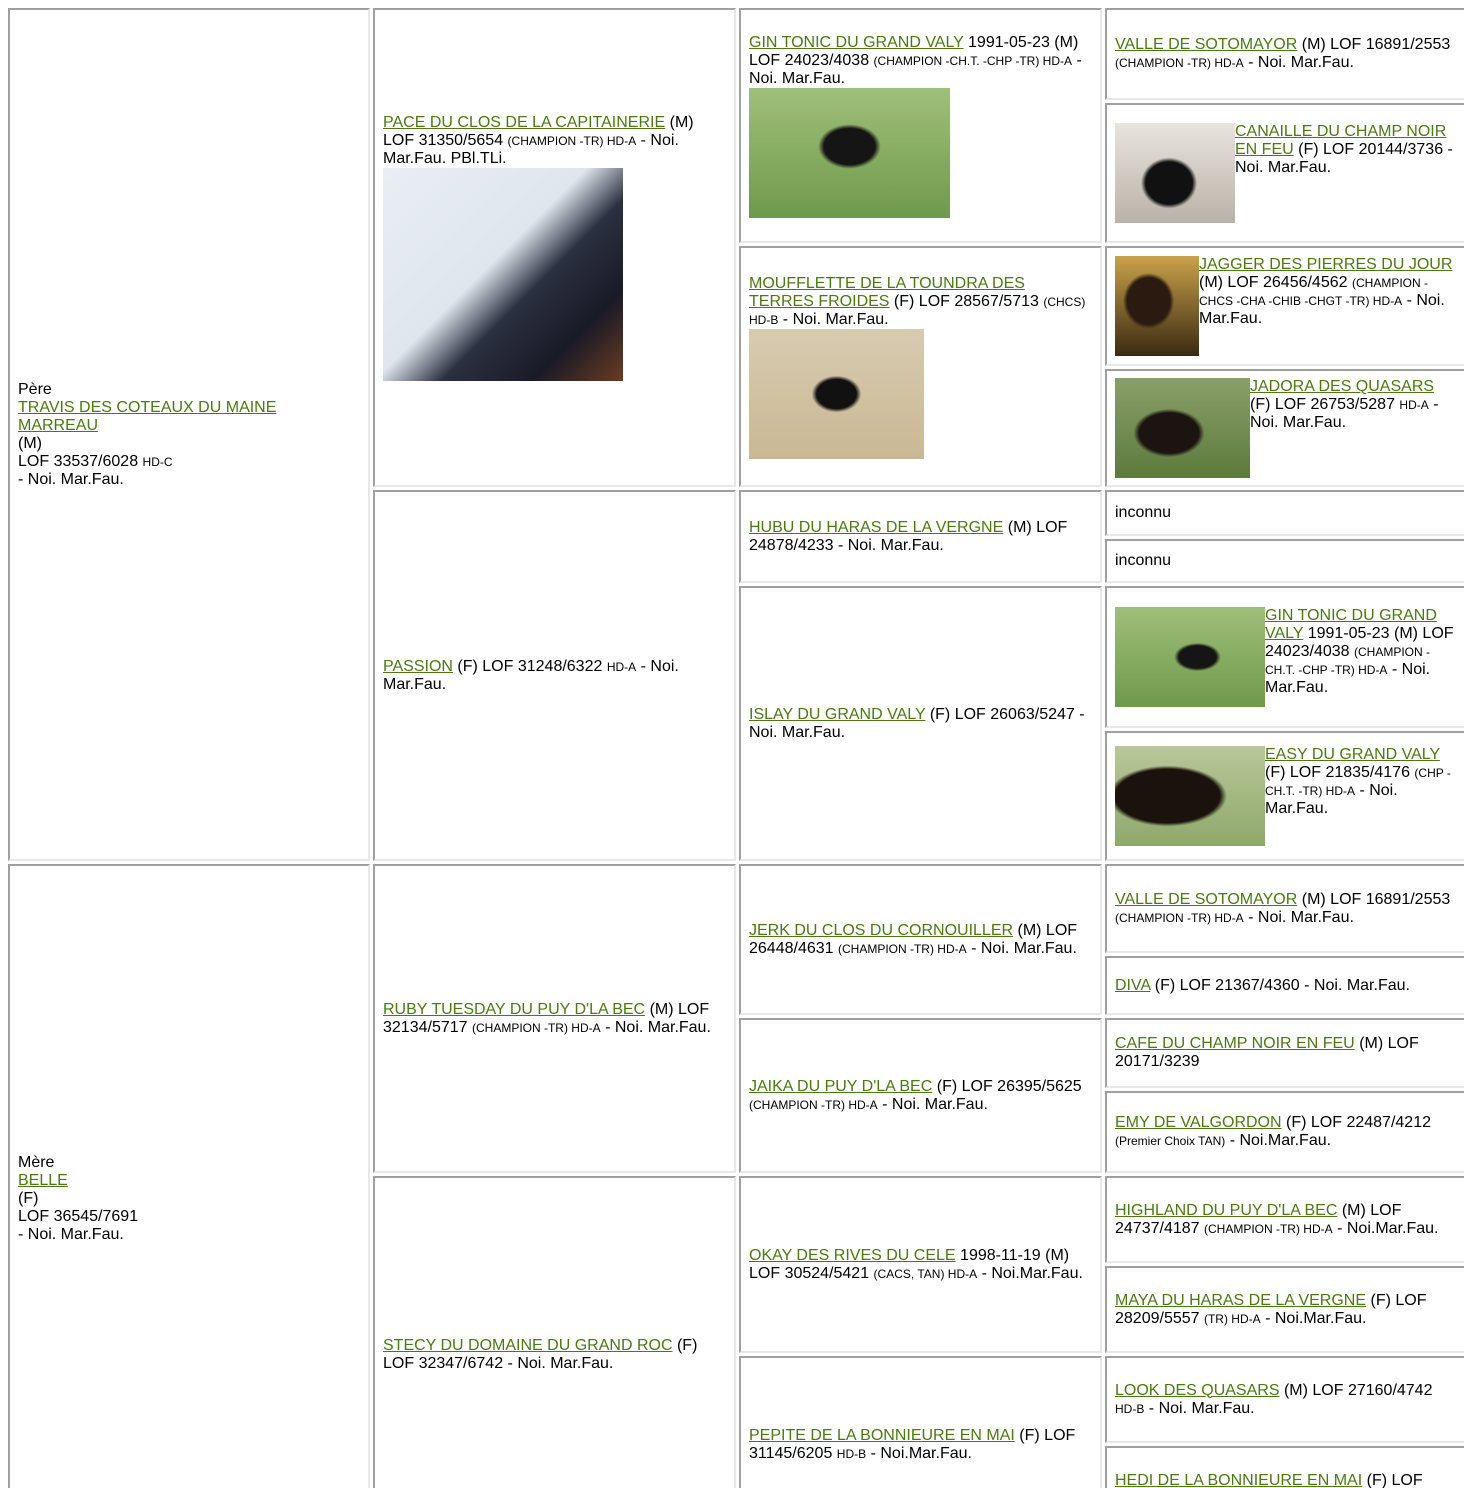 Image resolution: width=1464 pixels, height=1488 pixels. What do you see at coordinates (35, 389) in the screenshot?
I see `parent-label: Père` at bounding box center [35, 389].